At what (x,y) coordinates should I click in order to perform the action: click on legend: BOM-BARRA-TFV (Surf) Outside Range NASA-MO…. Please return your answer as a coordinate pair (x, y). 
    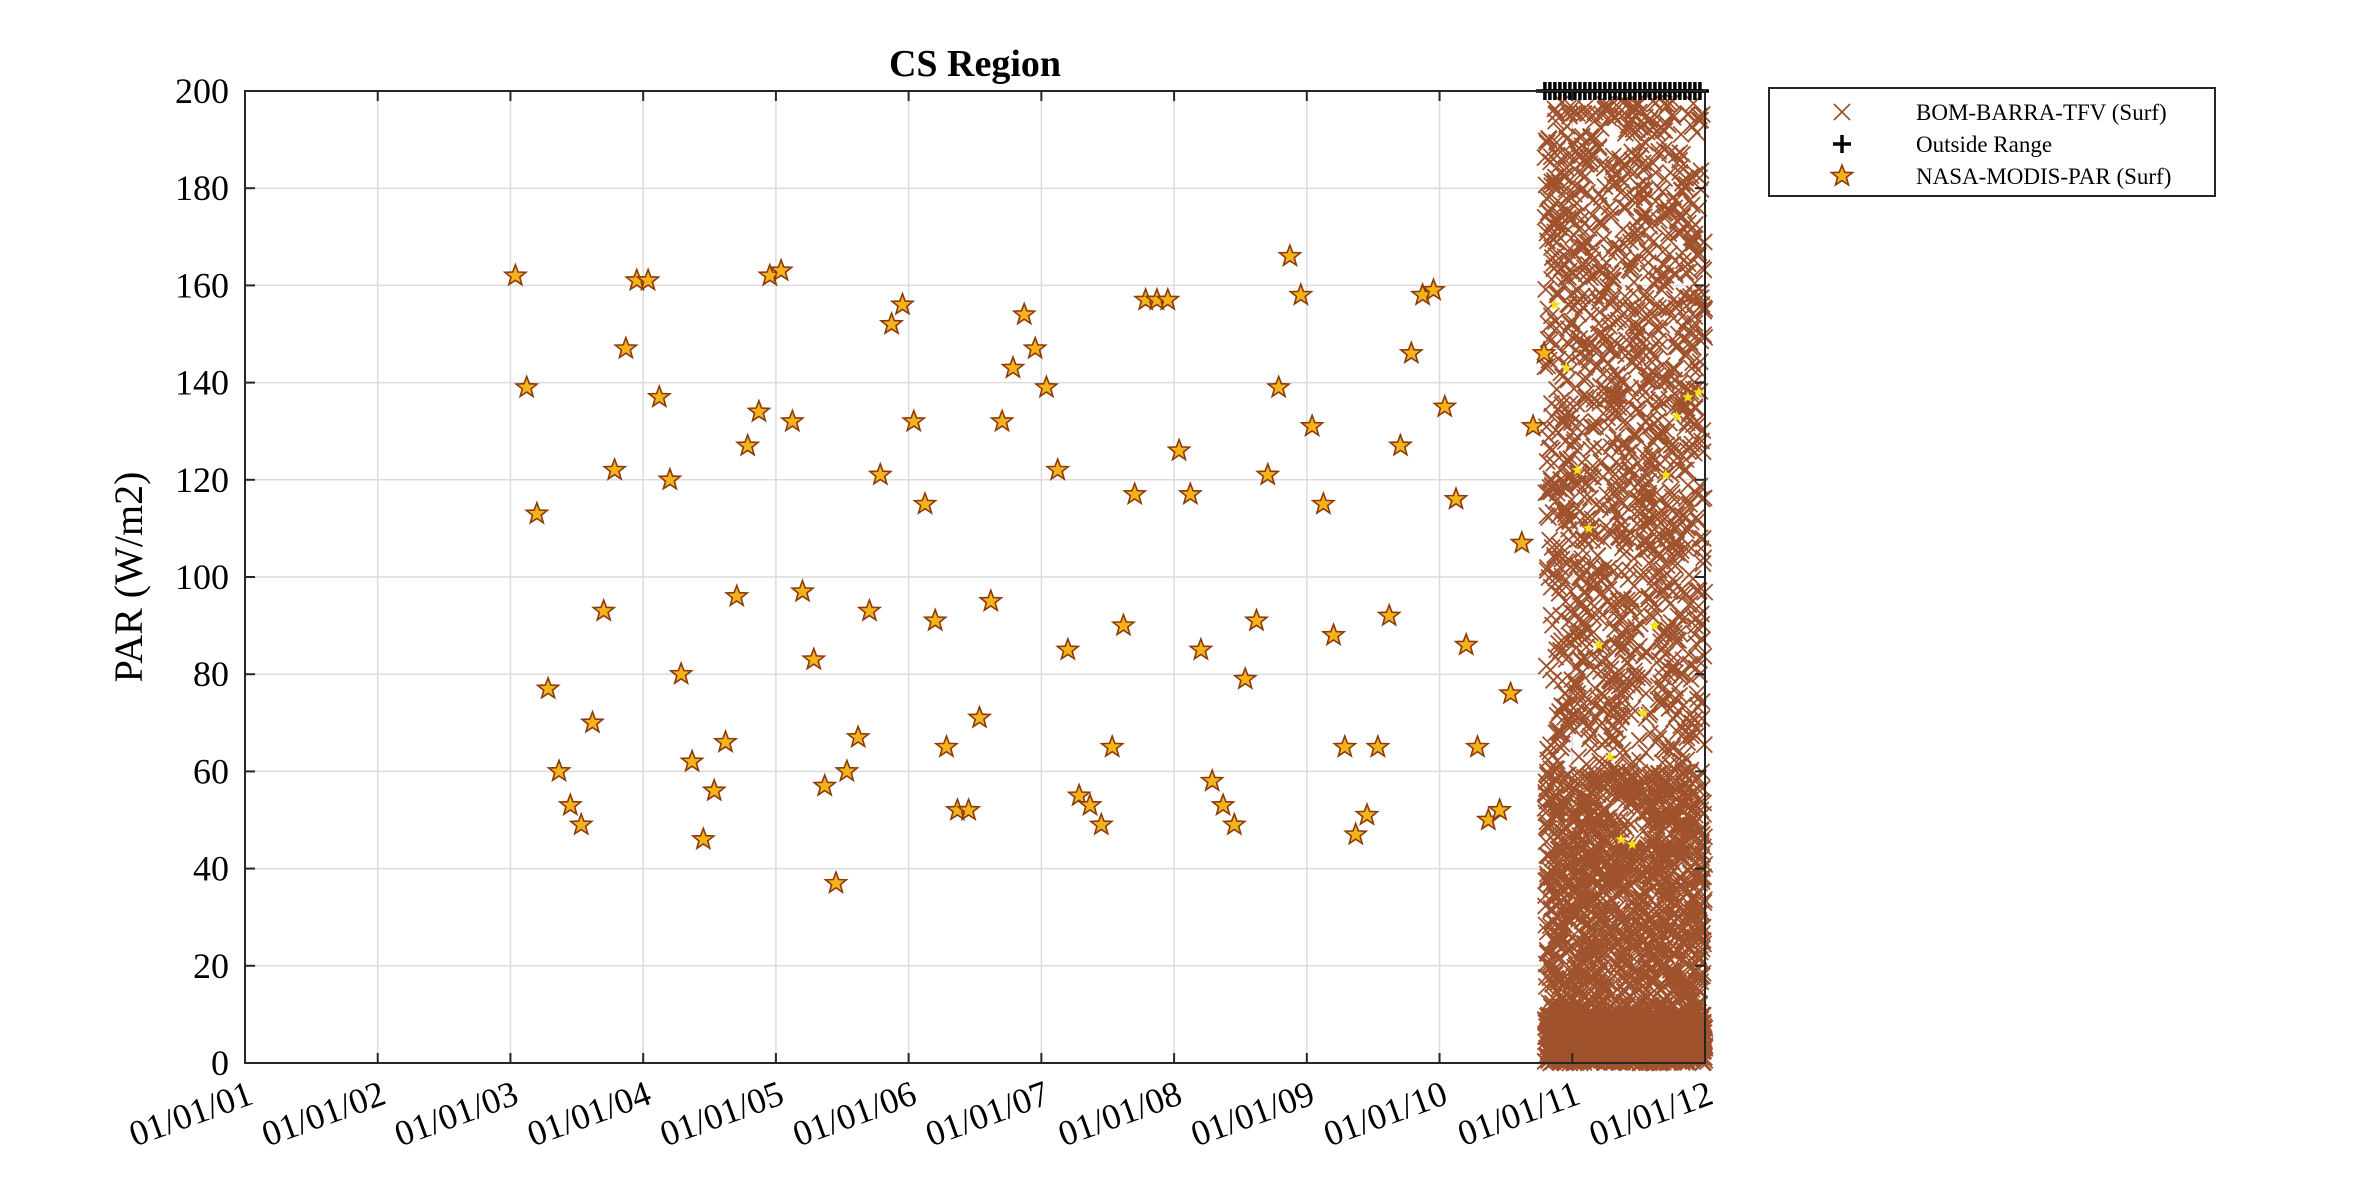
    Looking at the image, I should click on (1992, 142).